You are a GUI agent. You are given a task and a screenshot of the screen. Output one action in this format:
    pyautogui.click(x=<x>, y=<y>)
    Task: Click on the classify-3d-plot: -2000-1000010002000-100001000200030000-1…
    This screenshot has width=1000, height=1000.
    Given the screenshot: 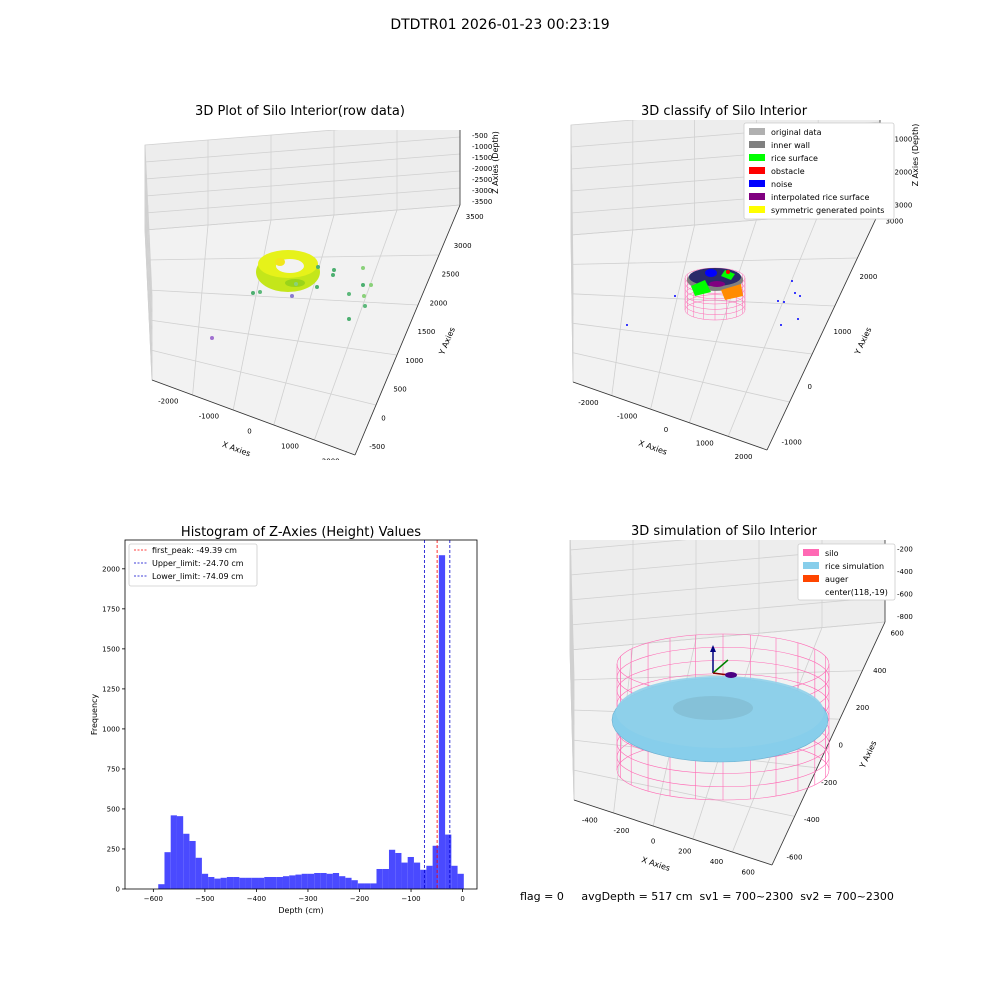 What is the action you would take?
    pyautogui.click(x=745, y=290)
    